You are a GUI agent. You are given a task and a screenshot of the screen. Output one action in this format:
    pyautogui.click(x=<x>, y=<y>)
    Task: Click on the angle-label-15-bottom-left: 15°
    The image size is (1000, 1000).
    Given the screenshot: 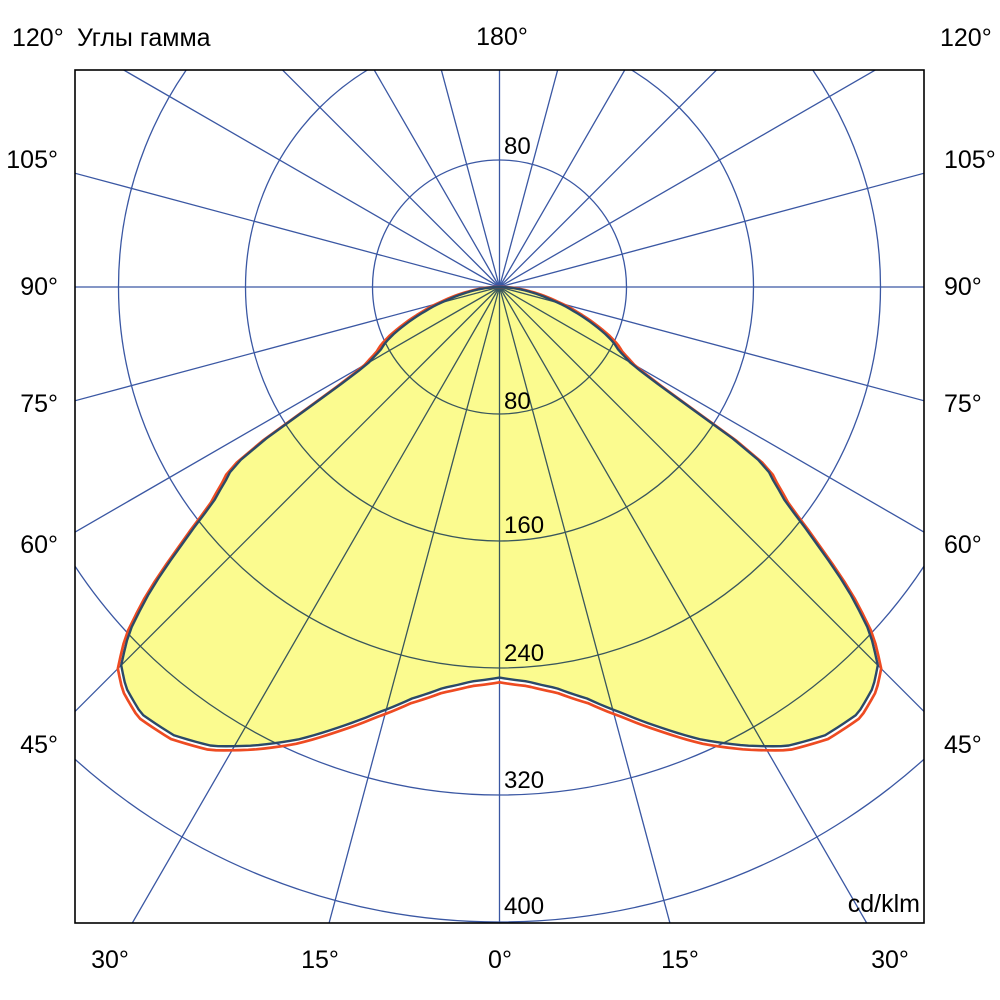 What is the action you would take?
    pyautogui.click(x=320, y=960)
    